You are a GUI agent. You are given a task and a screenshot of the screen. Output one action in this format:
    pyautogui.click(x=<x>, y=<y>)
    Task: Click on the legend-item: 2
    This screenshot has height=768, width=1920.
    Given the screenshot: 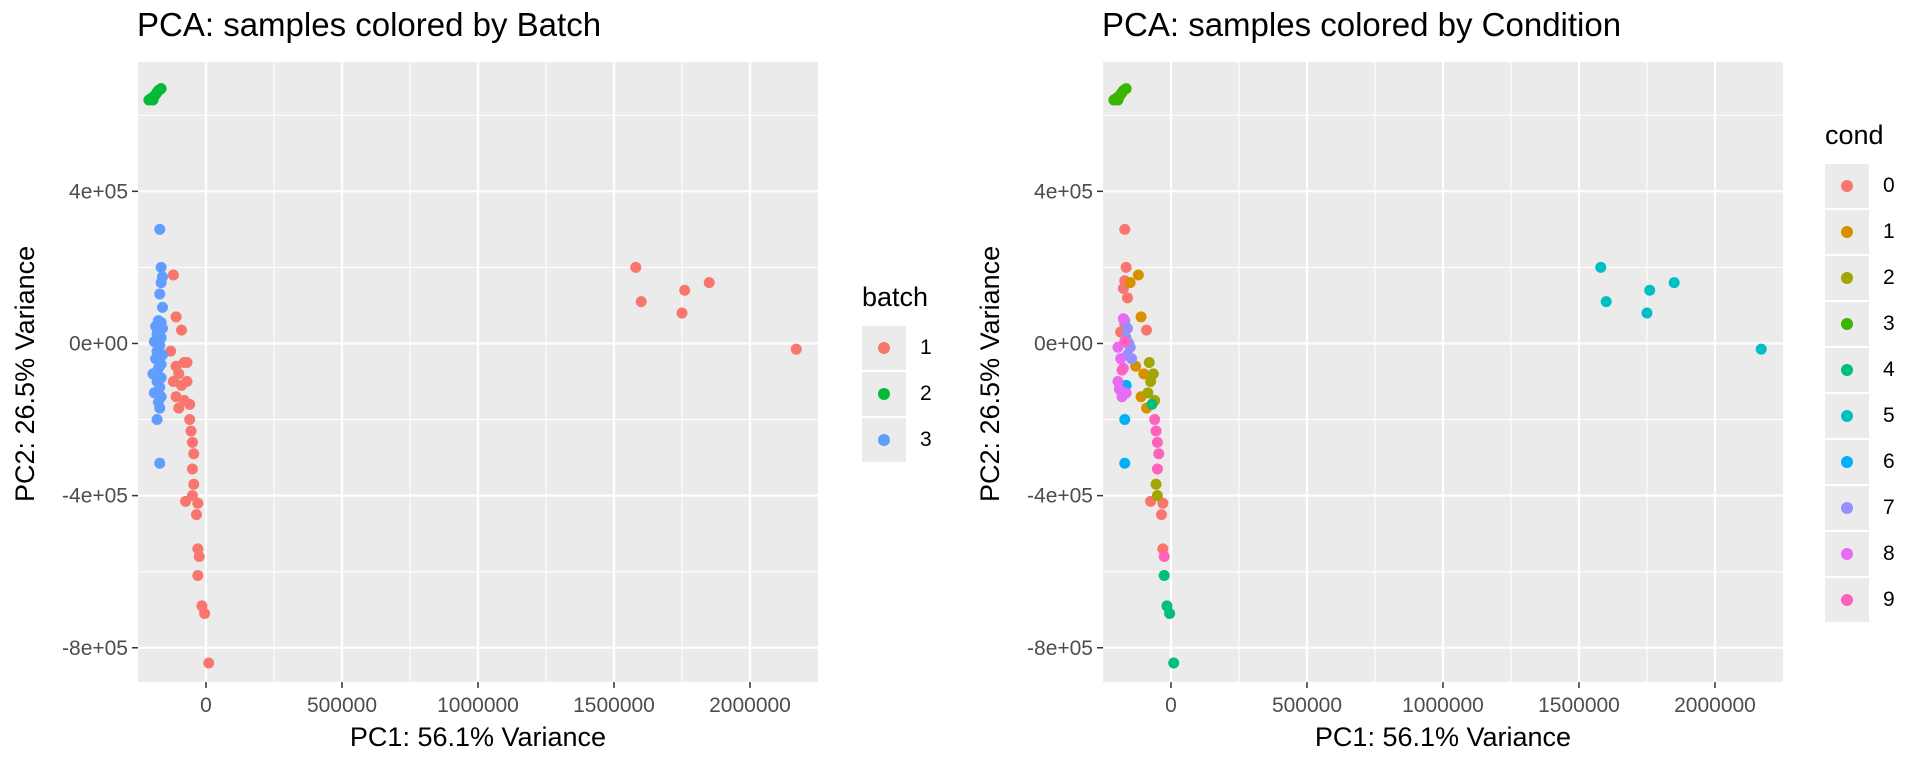 What is the action you would take?
    pyautogui.click(x=1860, y=278)
    